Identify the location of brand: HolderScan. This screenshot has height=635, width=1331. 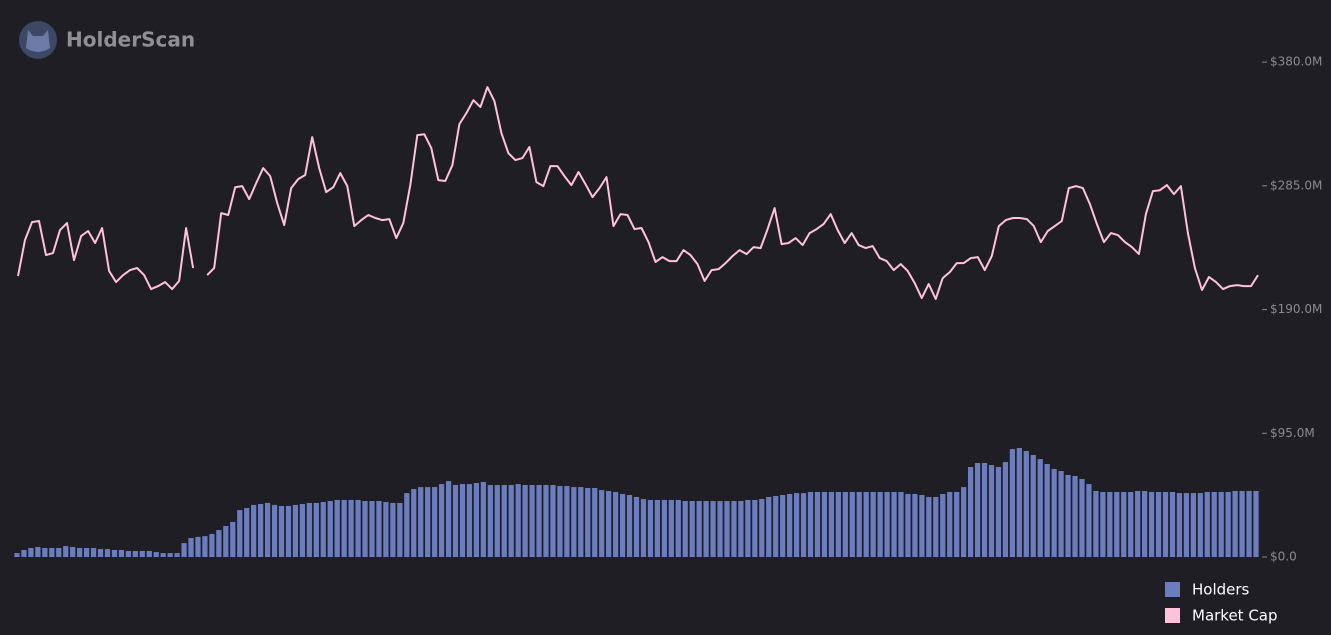
(130, 40).